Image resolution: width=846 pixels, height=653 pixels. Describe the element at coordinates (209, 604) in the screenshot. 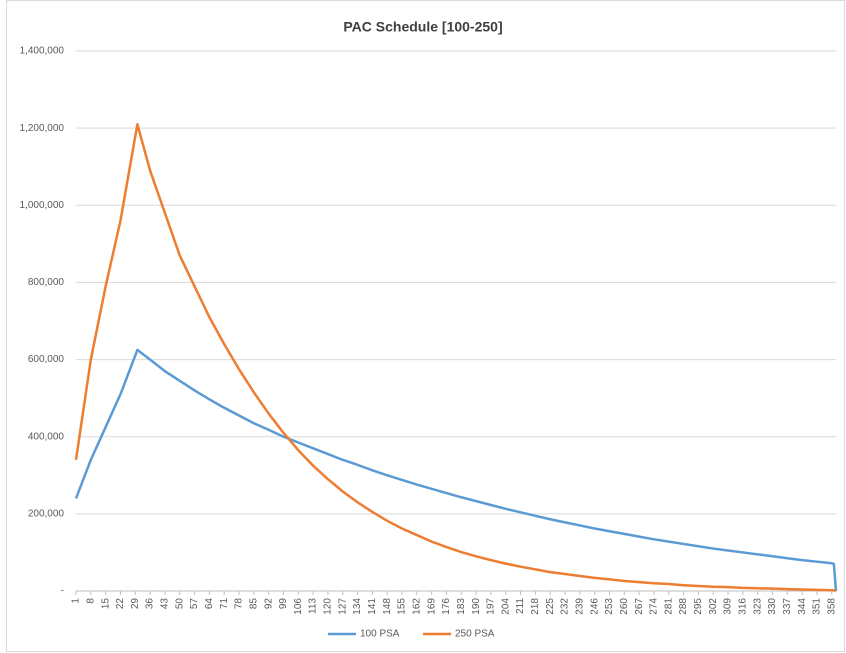

I see `x-tick-label: 64` at that location.